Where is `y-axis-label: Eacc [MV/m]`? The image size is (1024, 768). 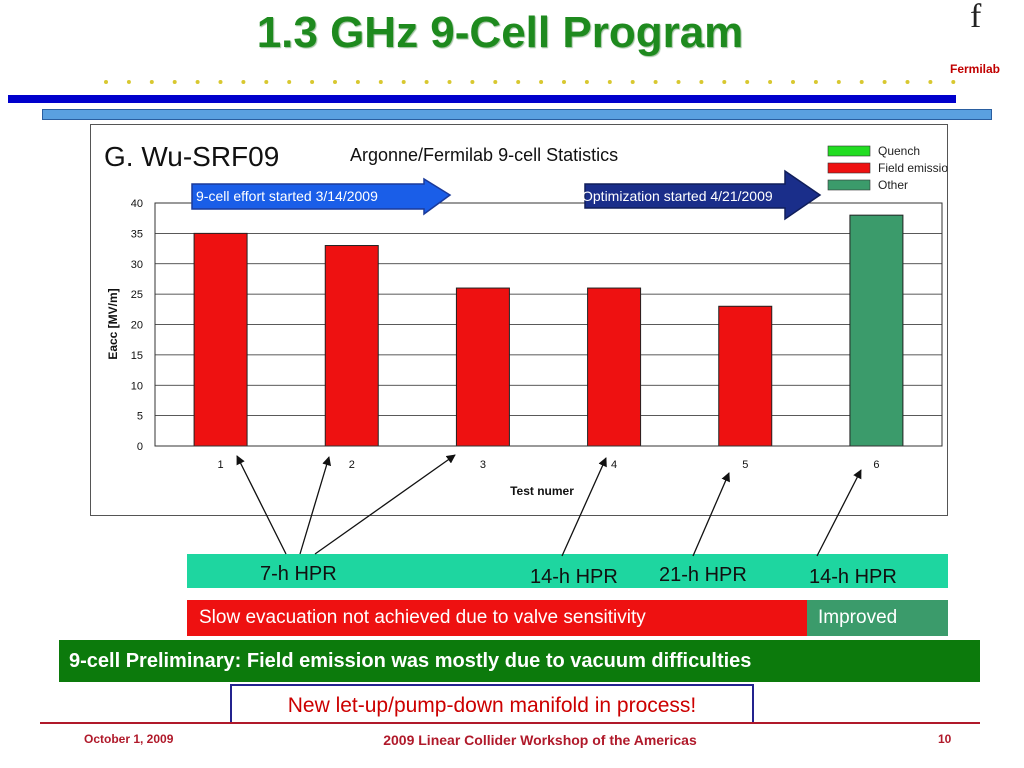 y-axis-label: Eacc [MV/m] is located at coordinates (113, 323).